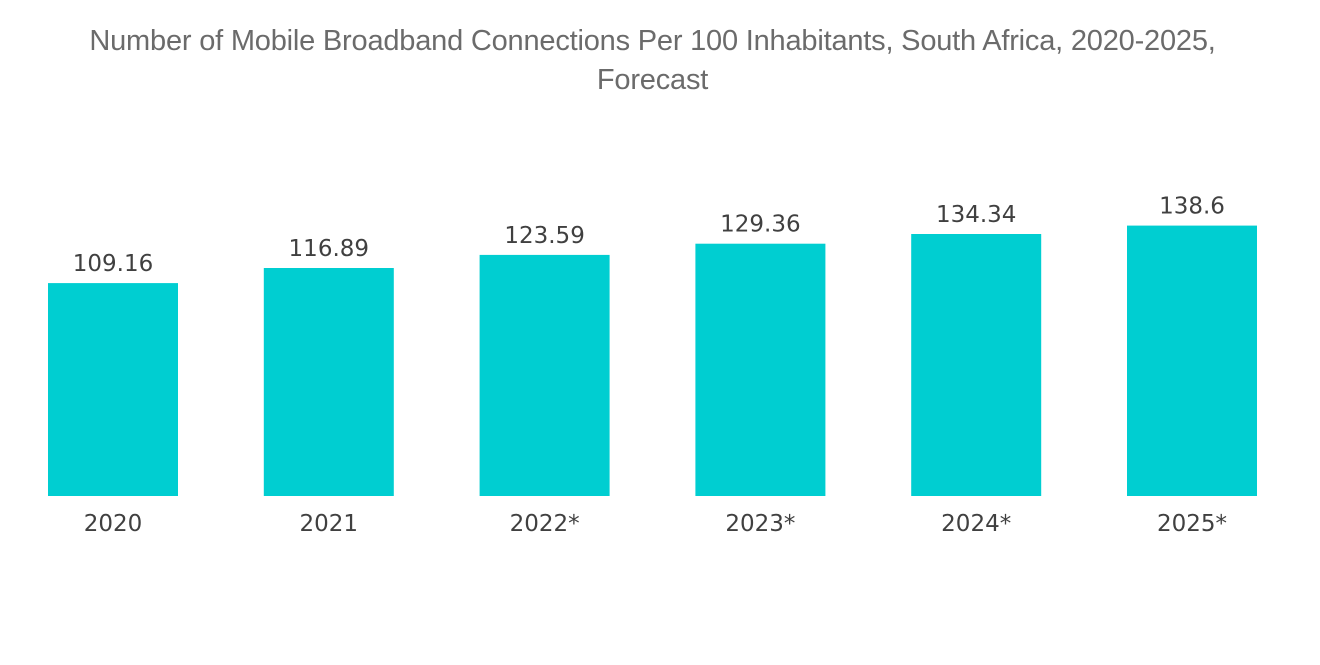 The image size is (1320, 665). I want to click on value-label-2025: 138.6, so click(1192, 207).